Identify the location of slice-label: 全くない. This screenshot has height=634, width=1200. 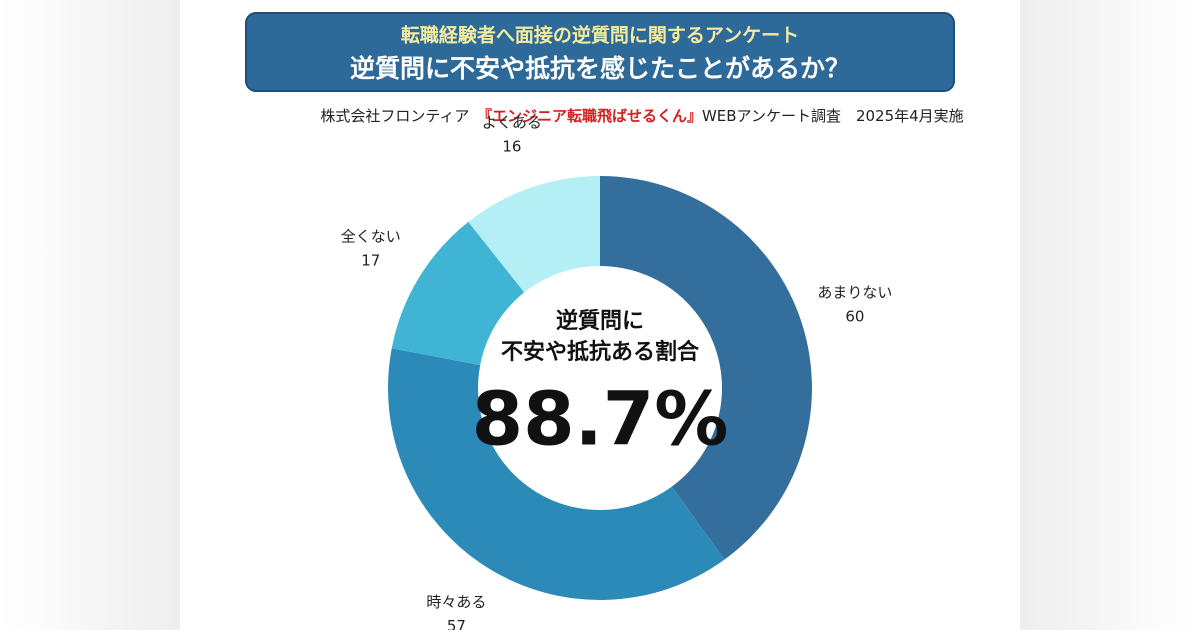
(371, 237).